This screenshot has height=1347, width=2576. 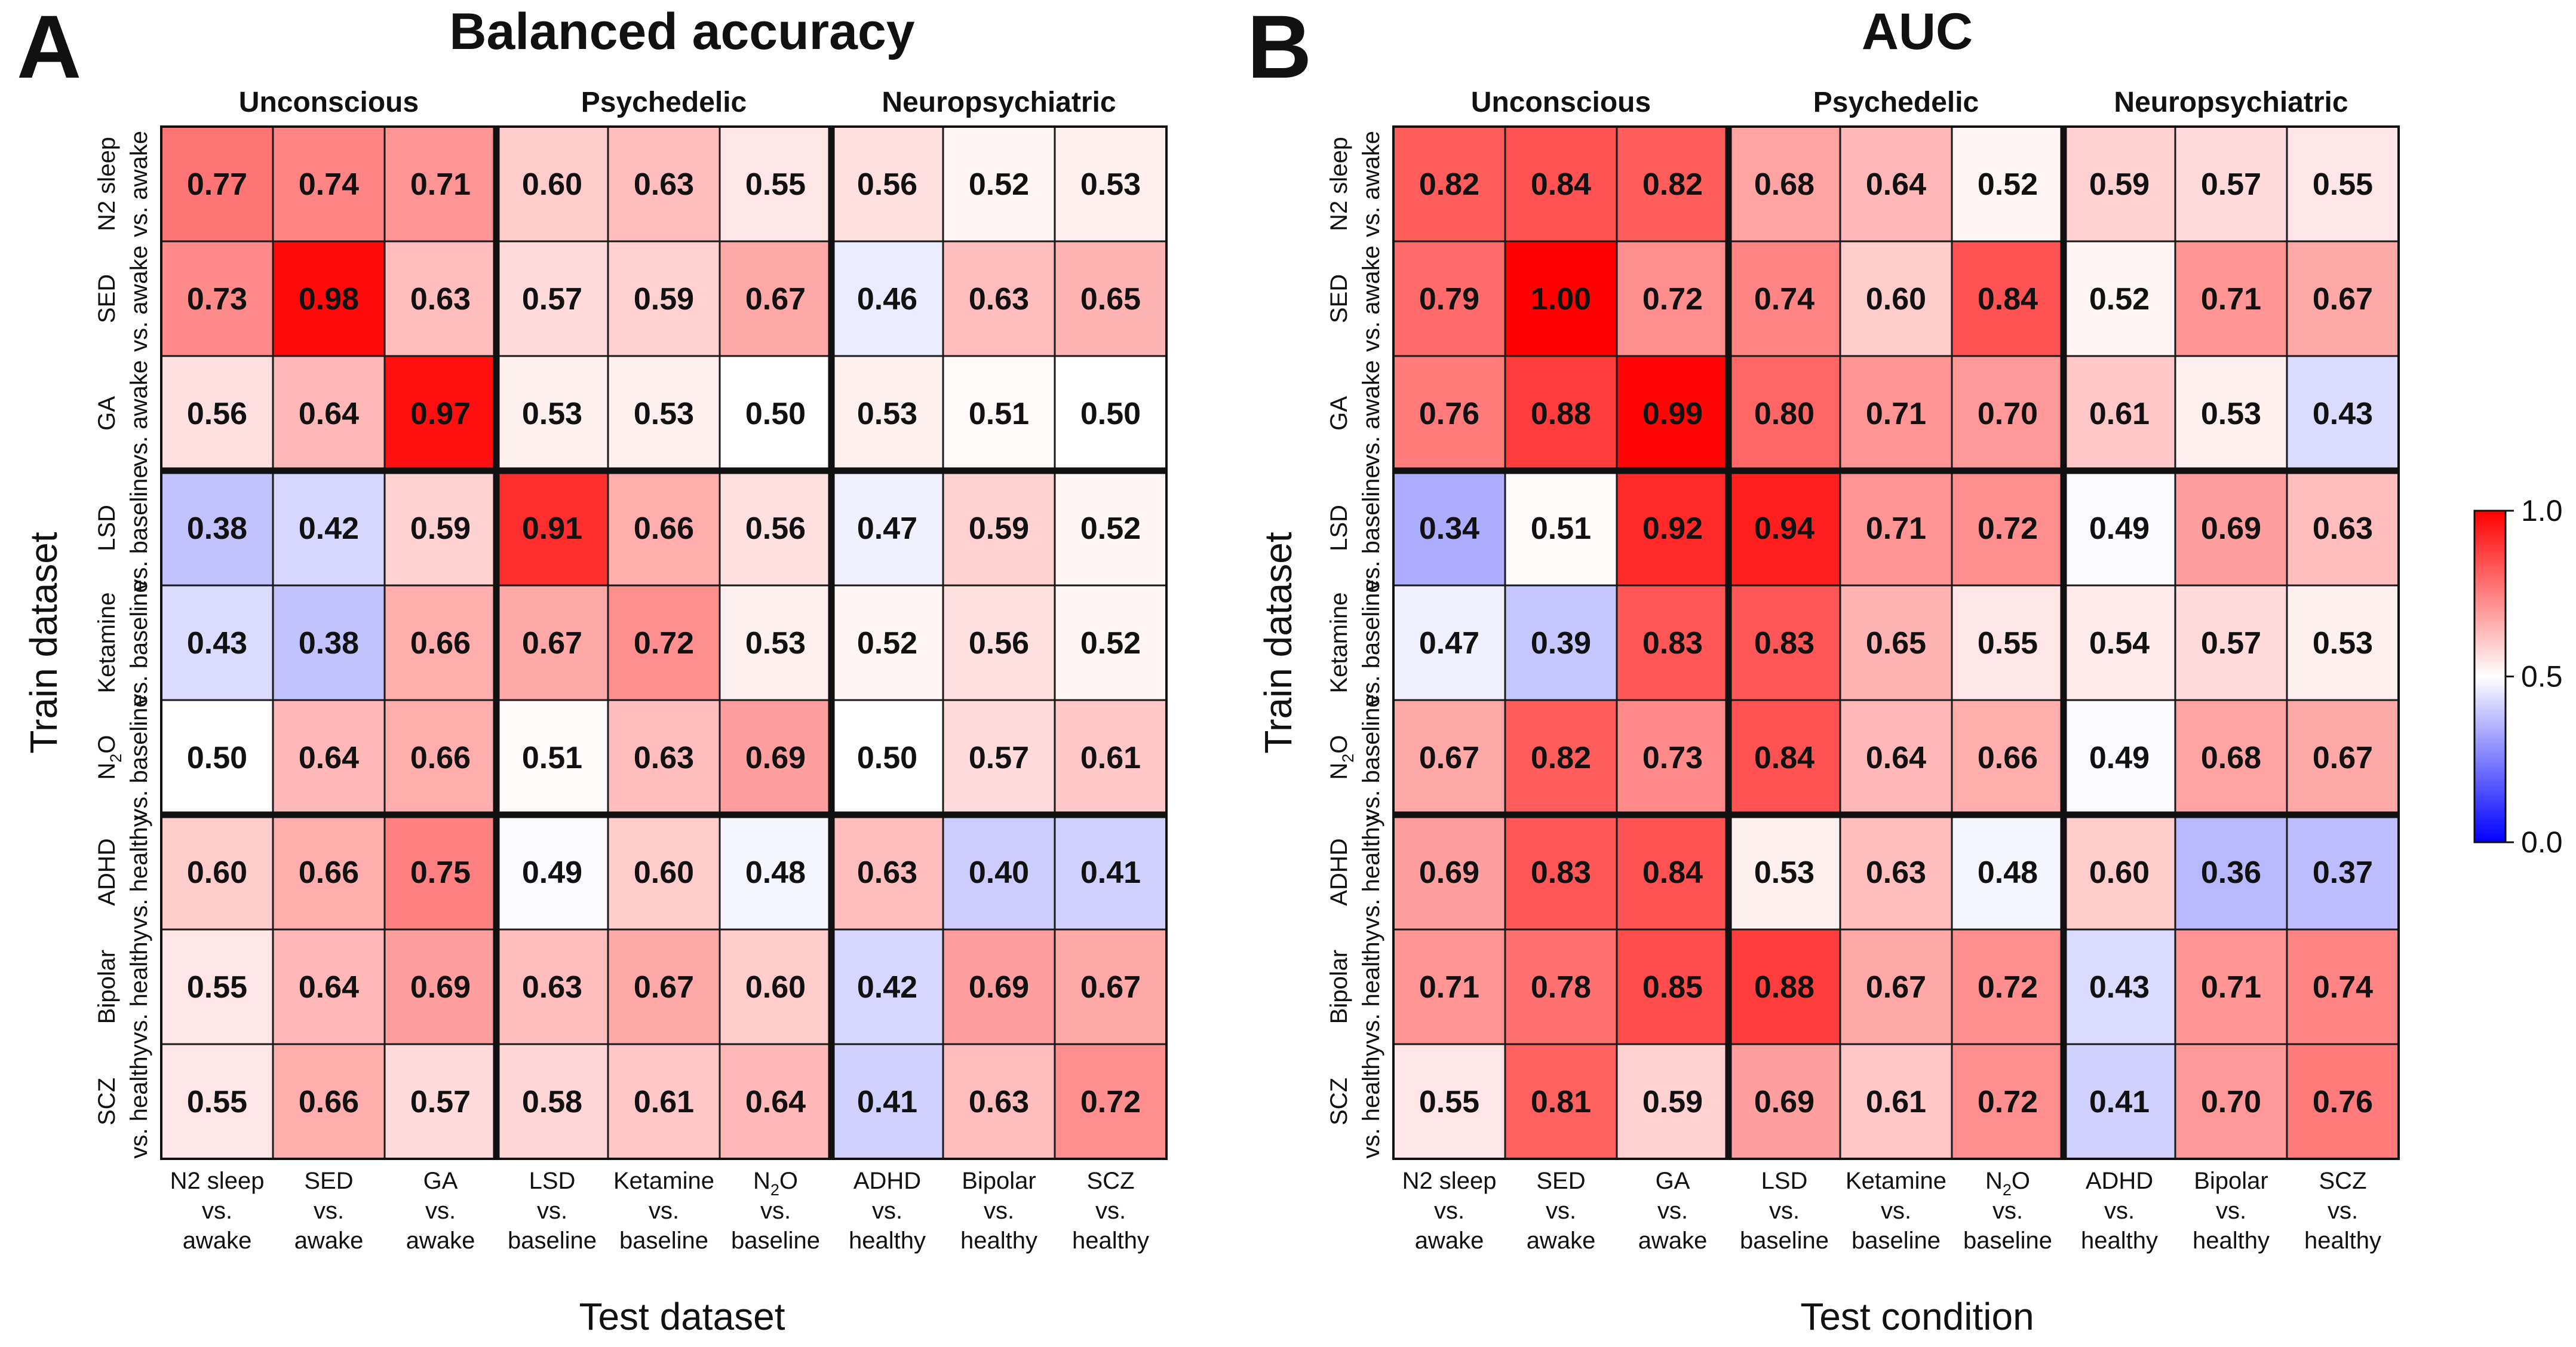 What do you see at coordinates (1896, 102) in the screenshot?
I see `column-group-label: Psychedelic` at bounding box center [1896, 102].